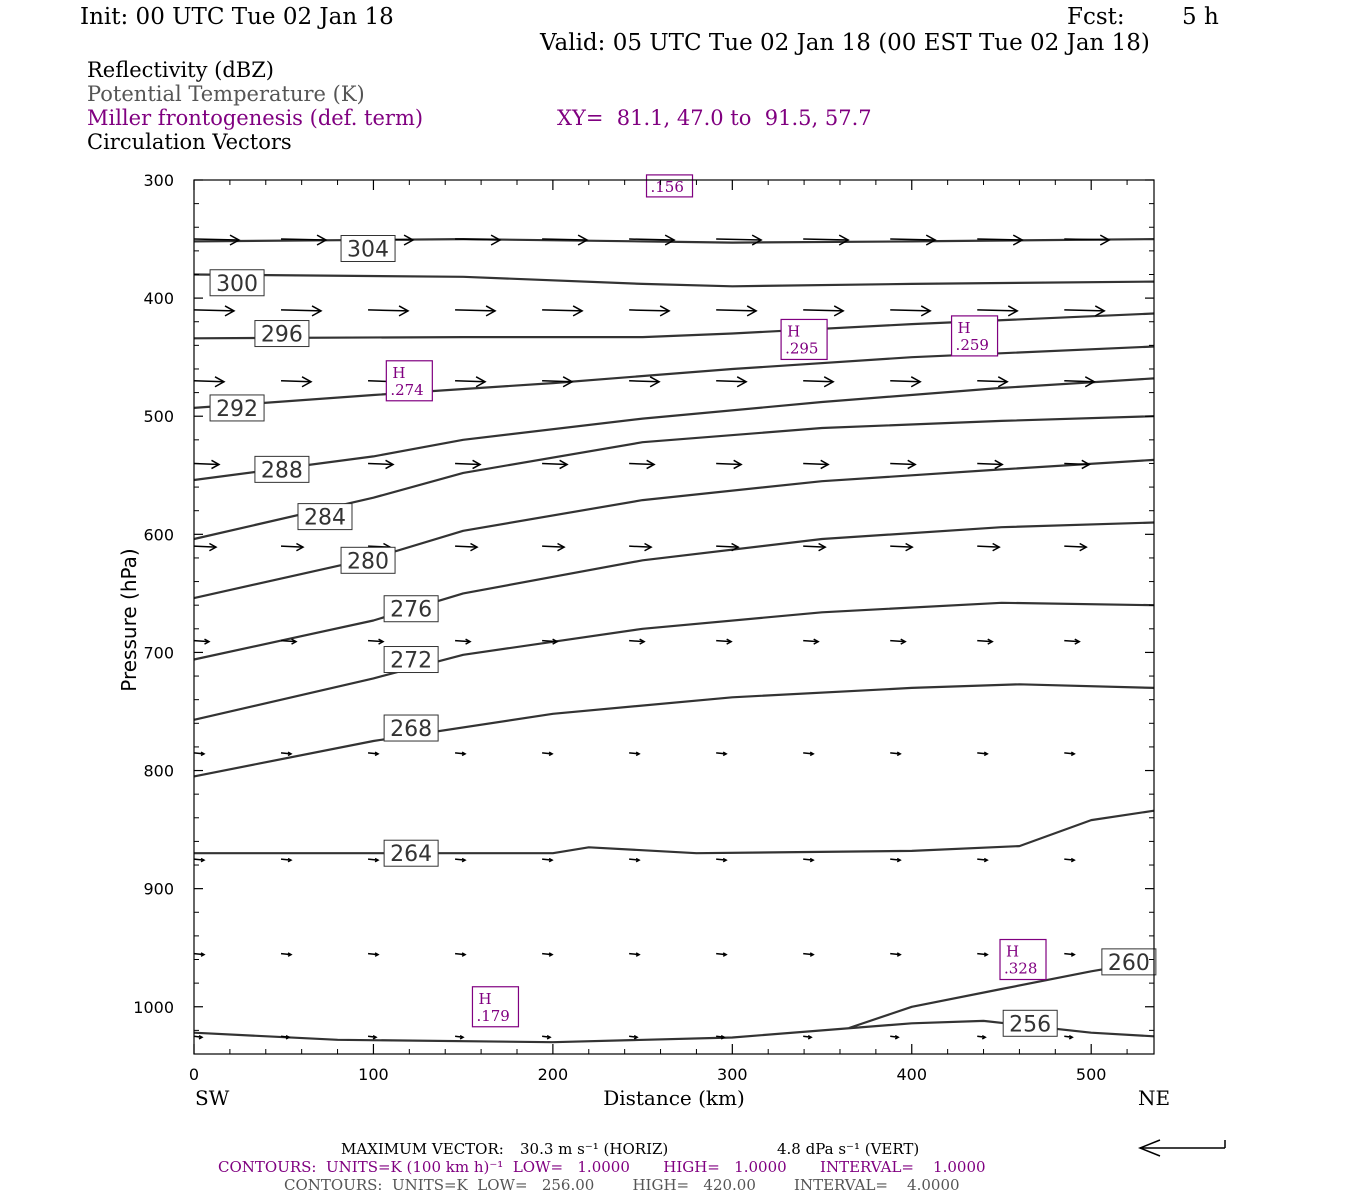 Image resolution: width=1350 pixels, height=1200 pixels. Describe the element at coordinates (714, 118) in the screenshot. I see `cross-section-endpoints: XY= 81.1, 47.0 to 91.5, 57.7` at that location.